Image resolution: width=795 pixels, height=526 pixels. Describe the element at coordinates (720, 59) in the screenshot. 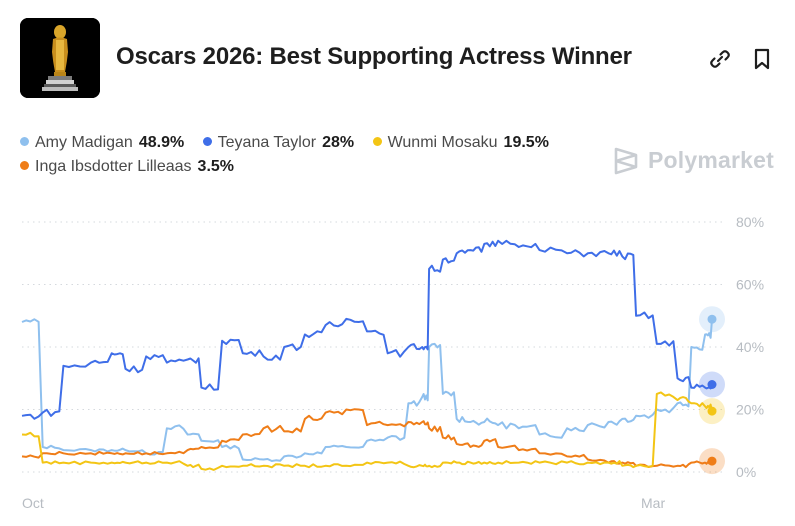

I see `link-icon` at that location.